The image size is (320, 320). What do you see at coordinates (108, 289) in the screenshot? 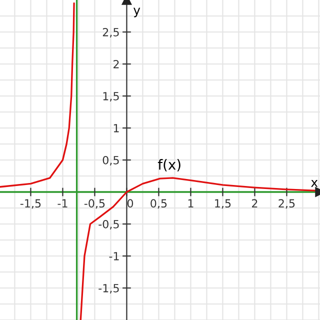
I see `y-tick-label: -1,5` at bounding box center [108, 289].